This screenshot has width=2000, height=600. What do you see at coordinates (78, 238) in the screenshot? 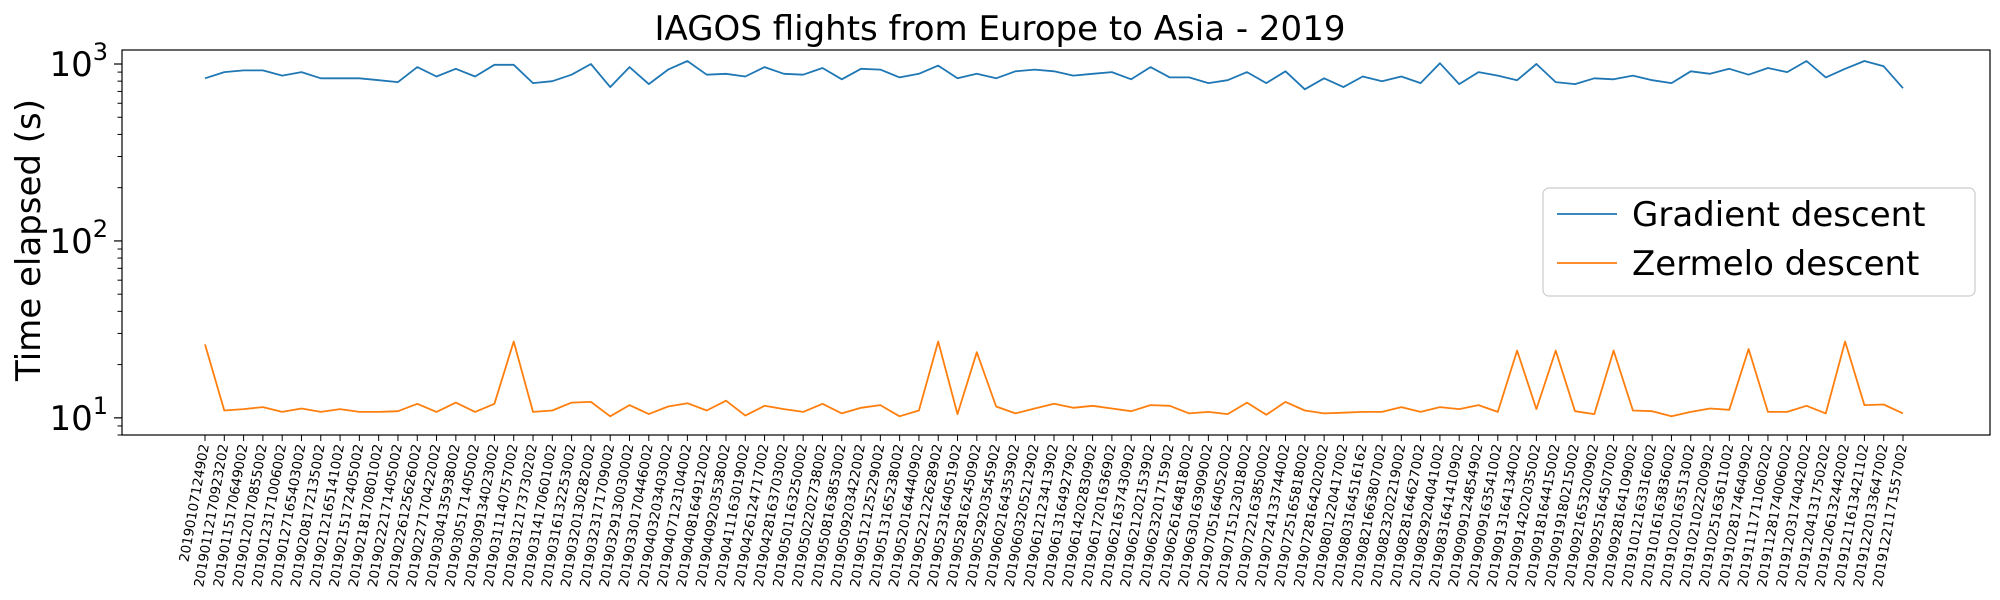
I see `y-tick-label-1: 10²` at bounding box center [78, 238].